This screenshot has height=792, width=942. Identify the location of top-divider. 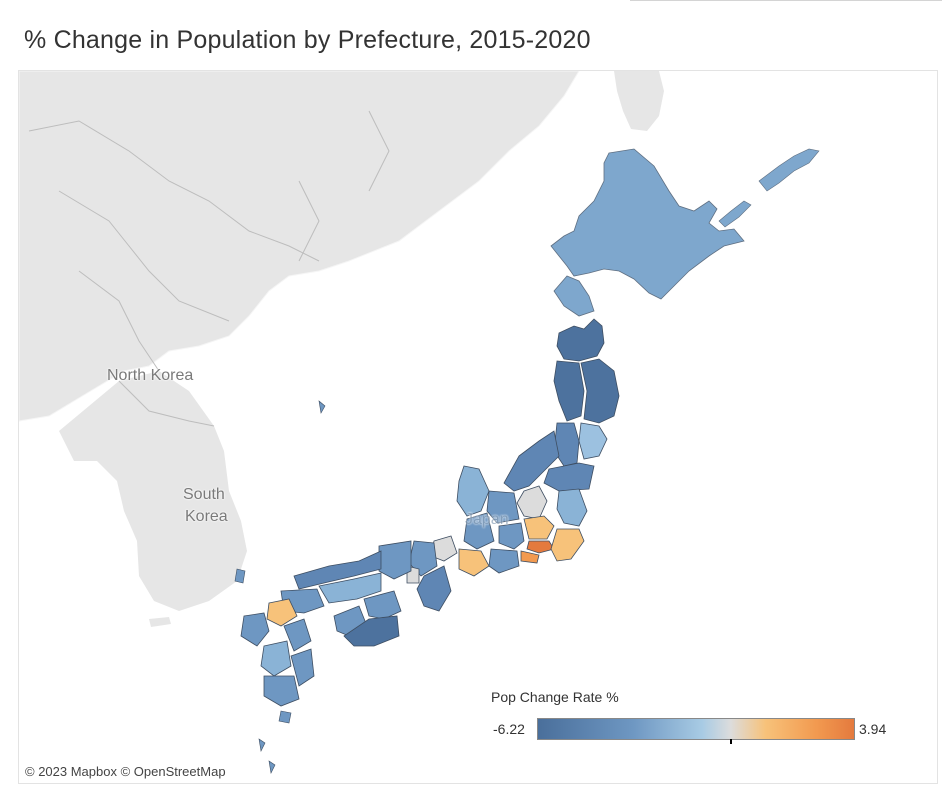
(786, 0).